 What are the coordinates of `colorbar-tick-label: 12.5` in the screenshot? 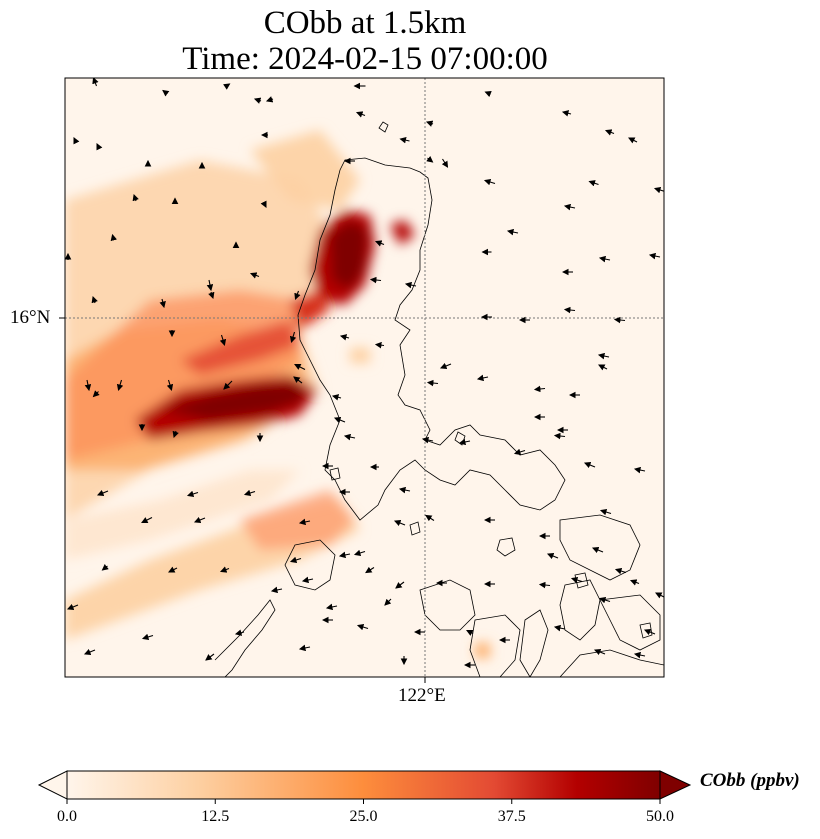 It's located at (215, 816).